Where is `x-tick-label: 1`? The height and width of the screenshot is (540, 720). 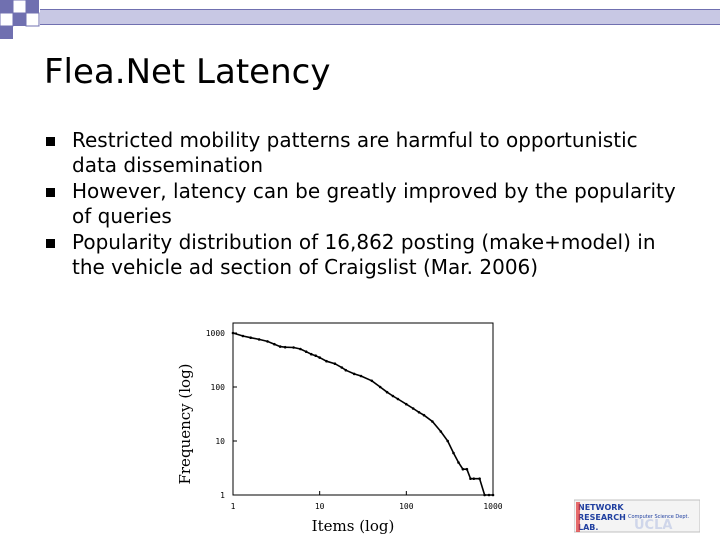
x-tick-label: 1 is located at coordinates (233, 506).